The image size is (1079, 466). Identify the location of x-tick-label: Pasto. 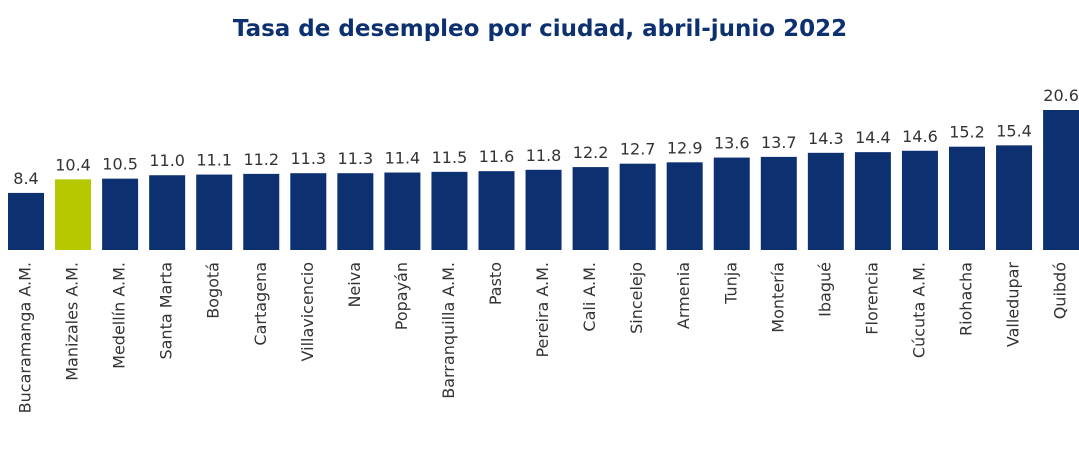
(495, 283).